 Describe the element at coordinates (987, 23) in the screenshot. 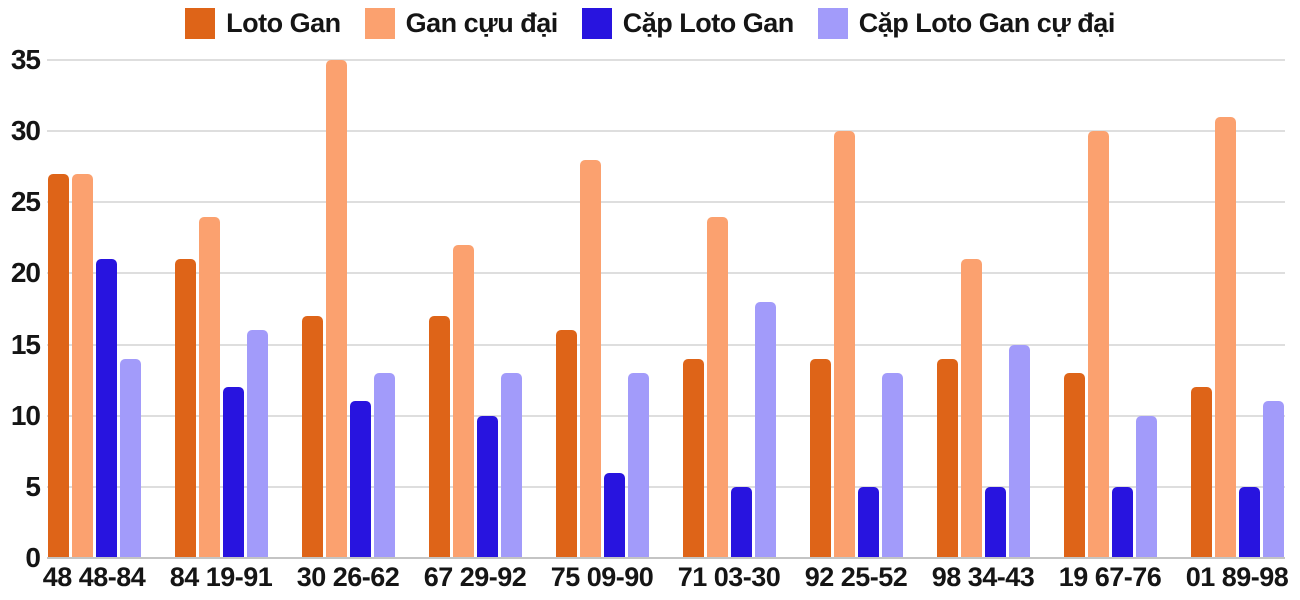

I see `legend-label: Cặp Loto Gan cự đại` at that location.